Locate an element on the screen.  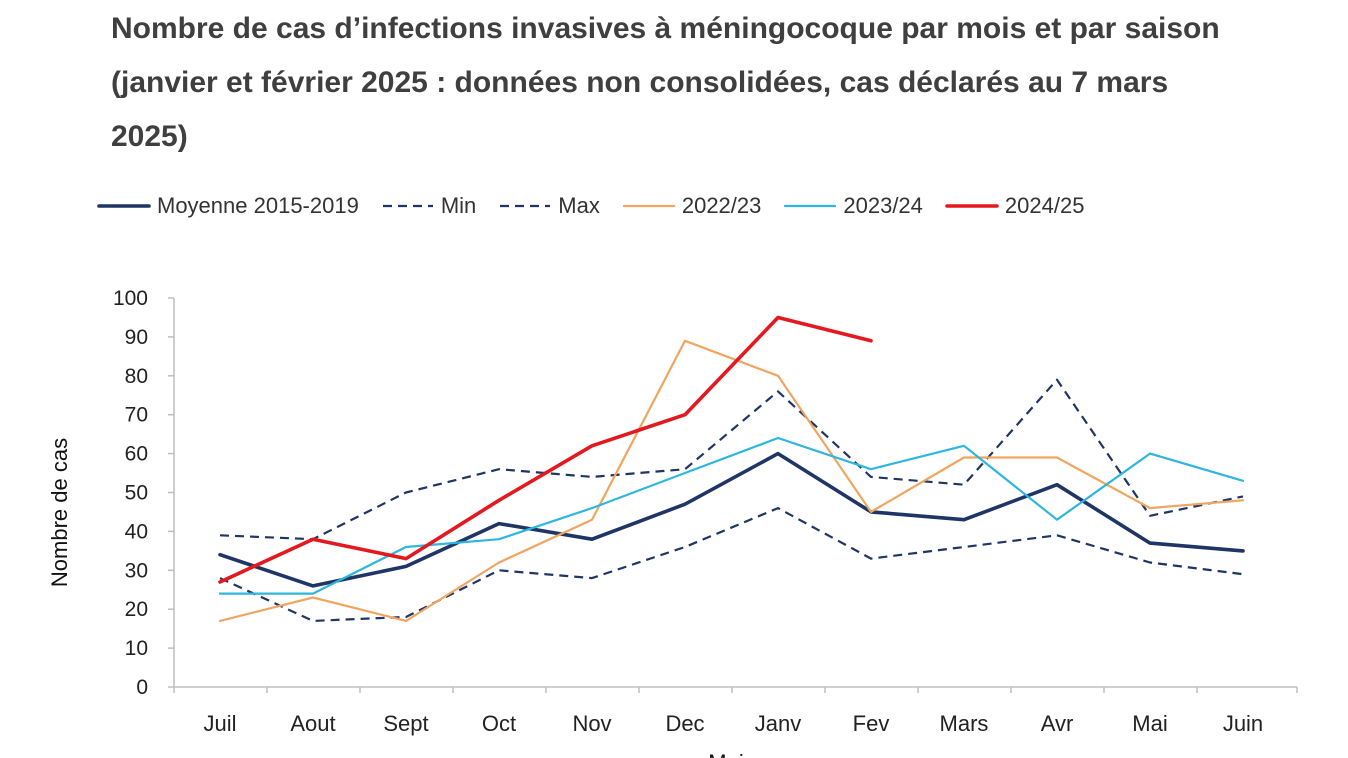
series-line-moyenne-2015-2019 is located at coordinates (731, 519).